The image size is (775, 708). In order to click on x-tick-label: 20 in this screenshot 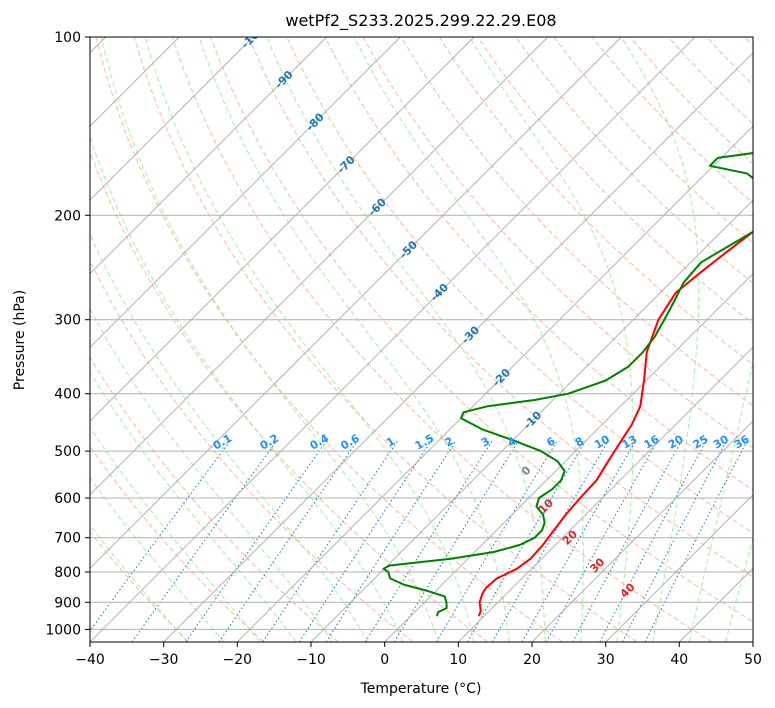, I will do `click(532, 660)`.